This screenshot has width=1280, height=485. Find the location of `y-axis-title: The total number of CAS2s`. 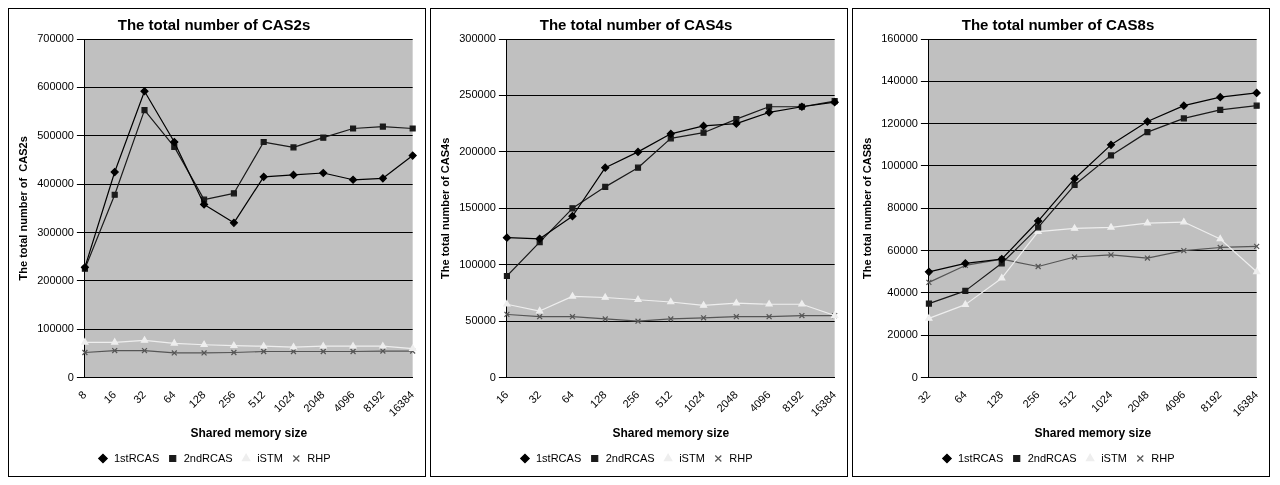

y-axis-title: The total number of CAS2s is located at coordinates (22, 208).